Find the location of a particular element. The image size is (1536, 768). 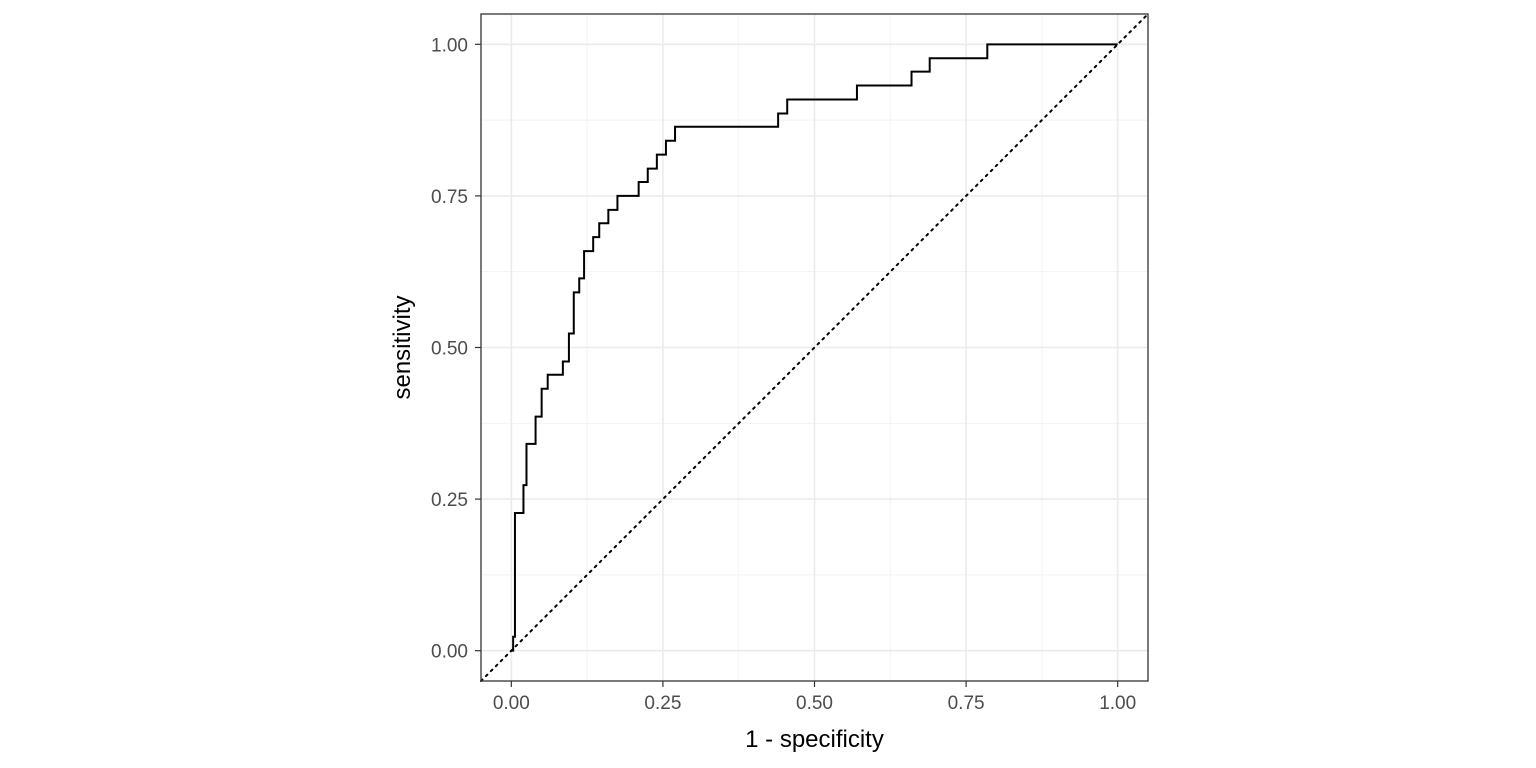

x-tick-label: 1.00 is located at coordinates (1117, 703).